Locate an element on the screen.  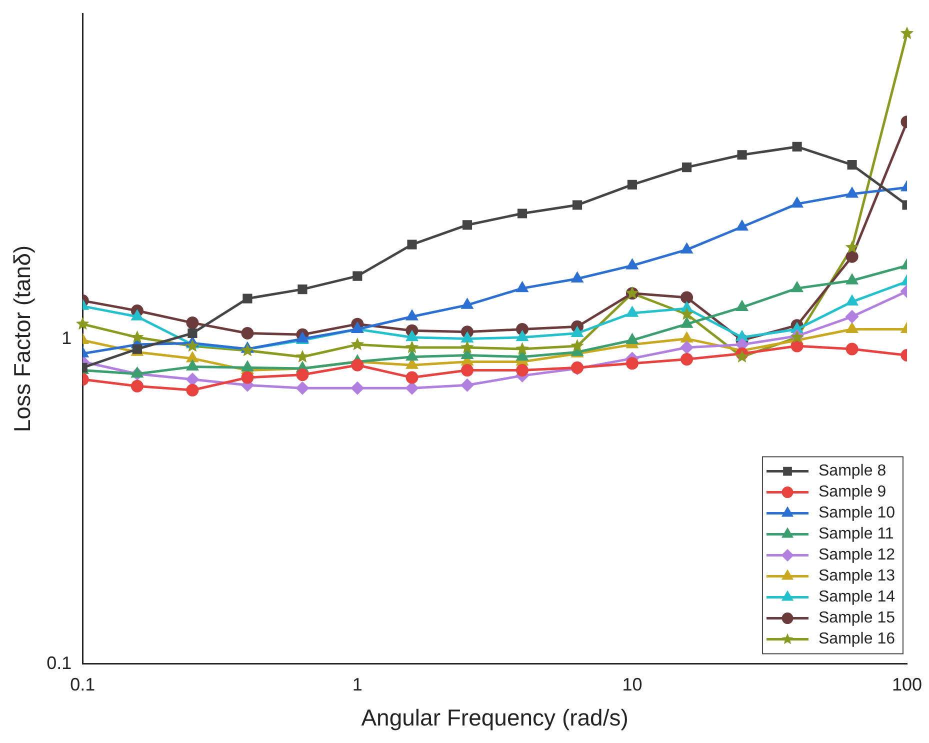
y-axis-title: Loss Factor (tanδ) is located at coordinates (22, 338).